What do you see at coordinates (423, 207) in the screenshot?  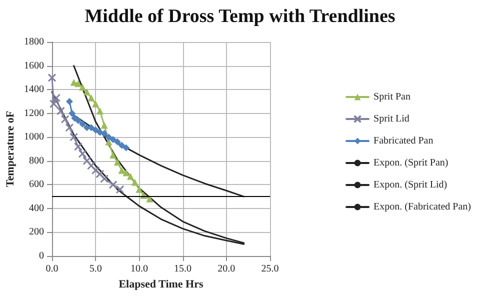 I see `legend-label: Expon. (Fabricated Pan)` at bounding box center [423, 207].